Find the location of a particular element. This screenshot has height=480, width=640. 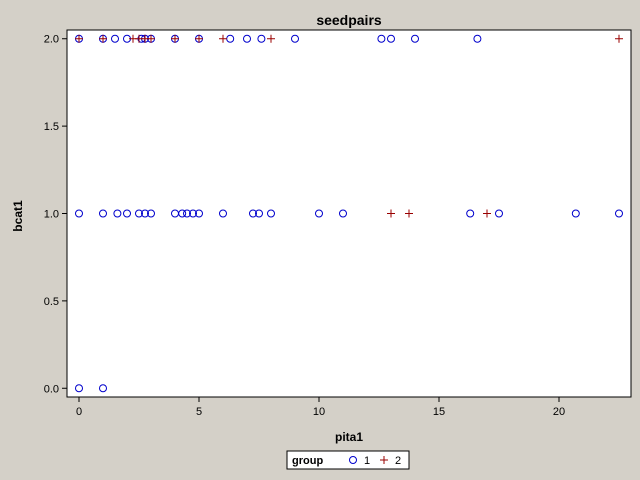

x-tick-label: 15 is located at coordinates (439, 412).